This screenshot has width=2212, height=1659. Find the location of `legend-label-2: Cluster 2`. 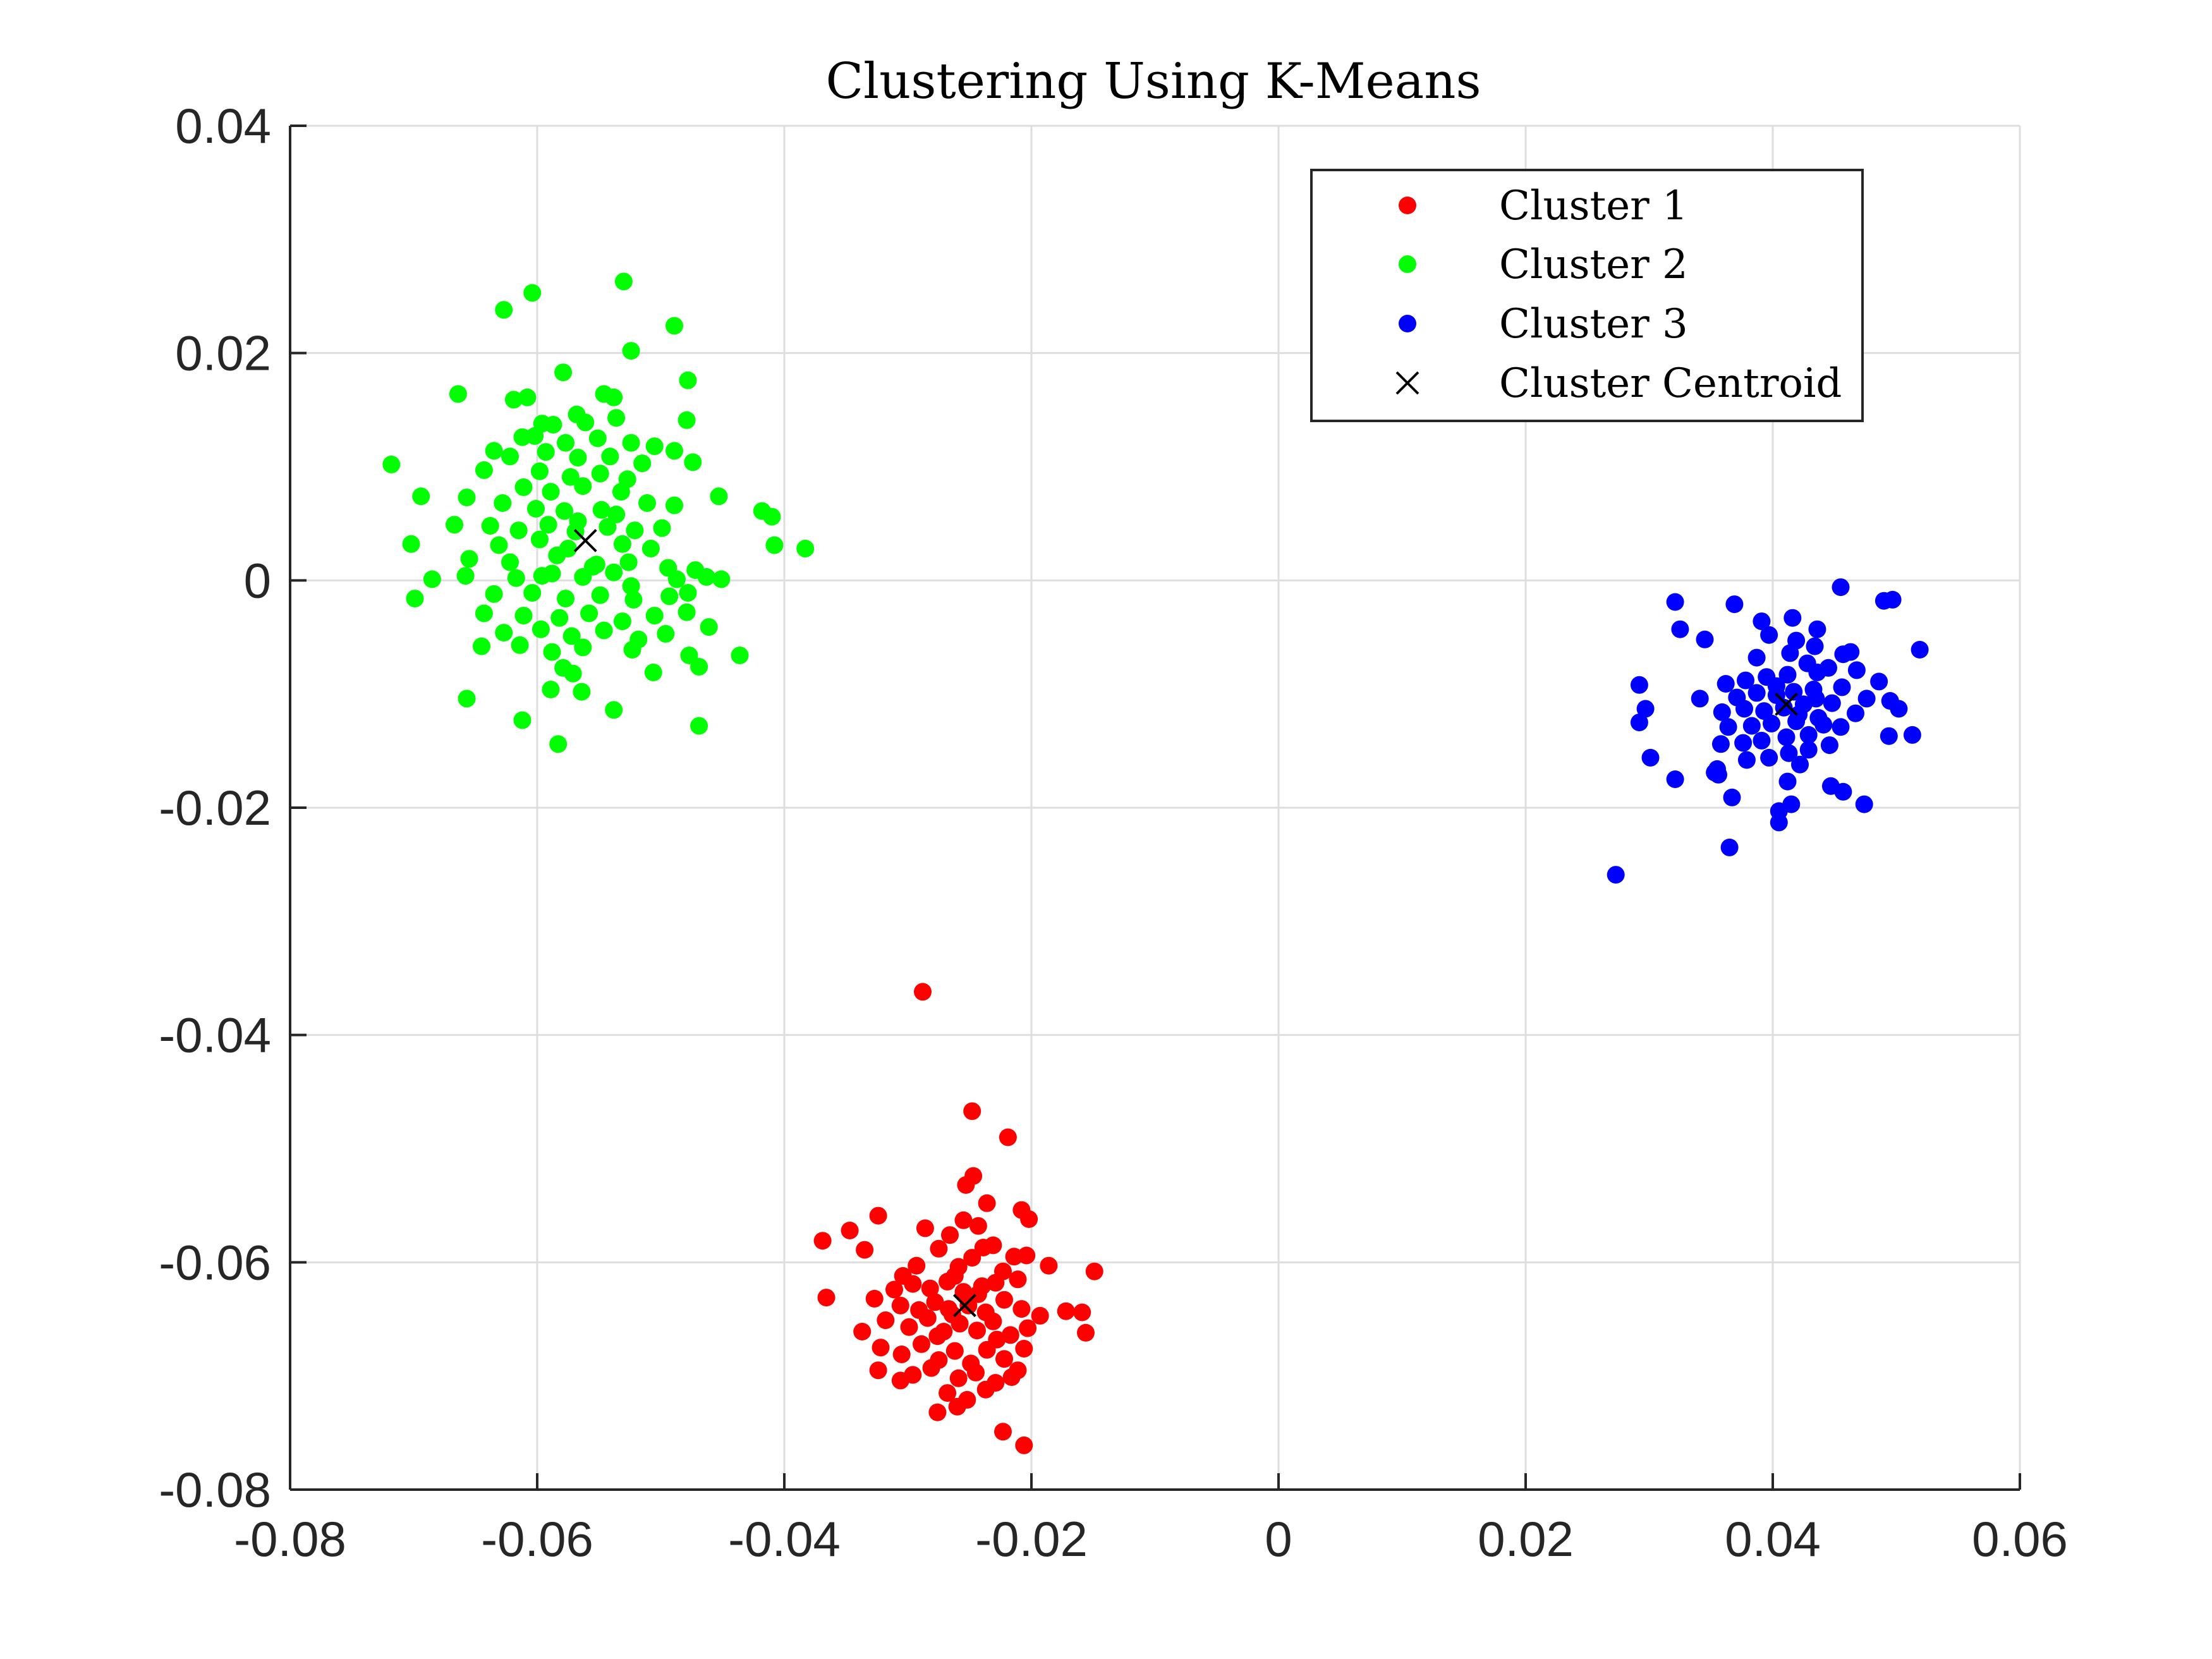

legend-label-2: Cluster 2 is located at coordinates (1593, 264).